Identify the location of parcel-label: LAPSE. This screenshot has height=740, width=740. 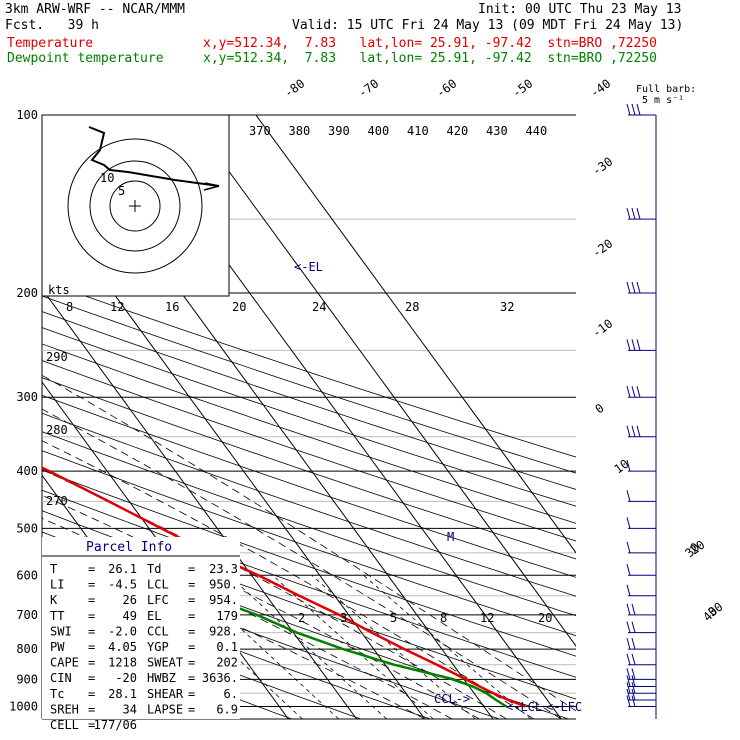
(165, 709).